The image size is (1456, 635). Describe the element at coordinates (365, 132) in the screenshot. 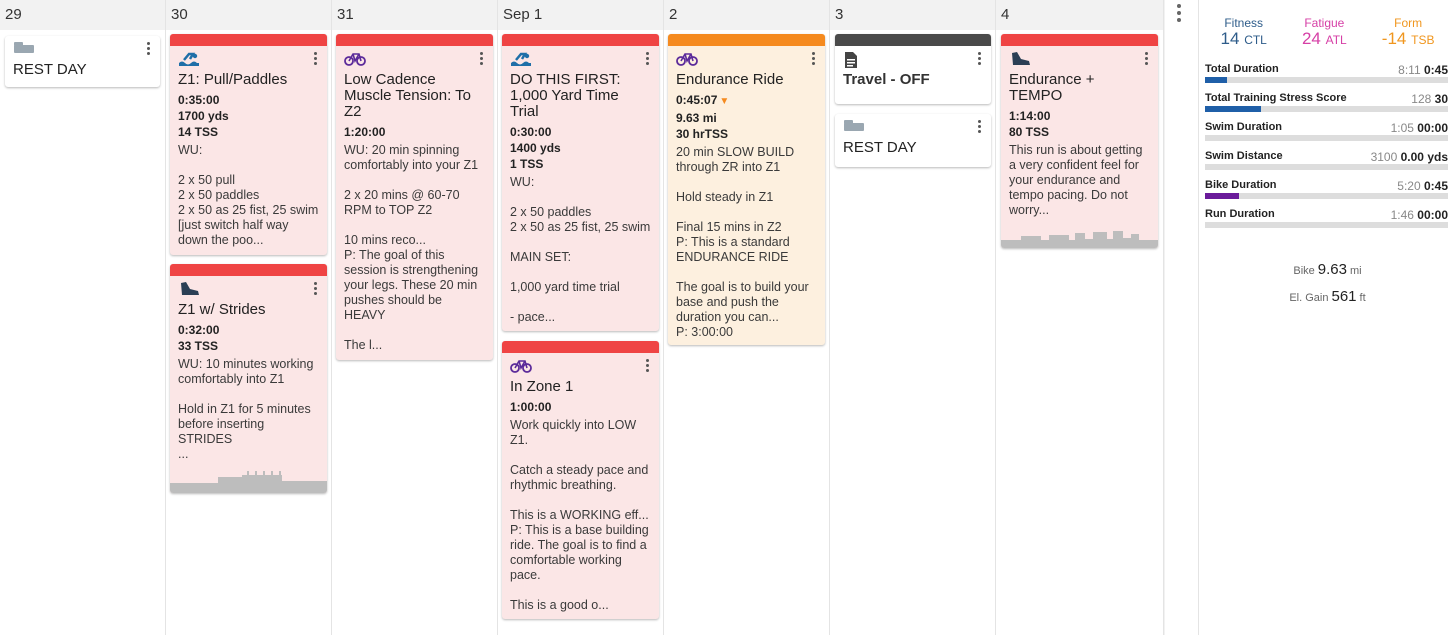

I see `duration: 1:20:00` at that location.